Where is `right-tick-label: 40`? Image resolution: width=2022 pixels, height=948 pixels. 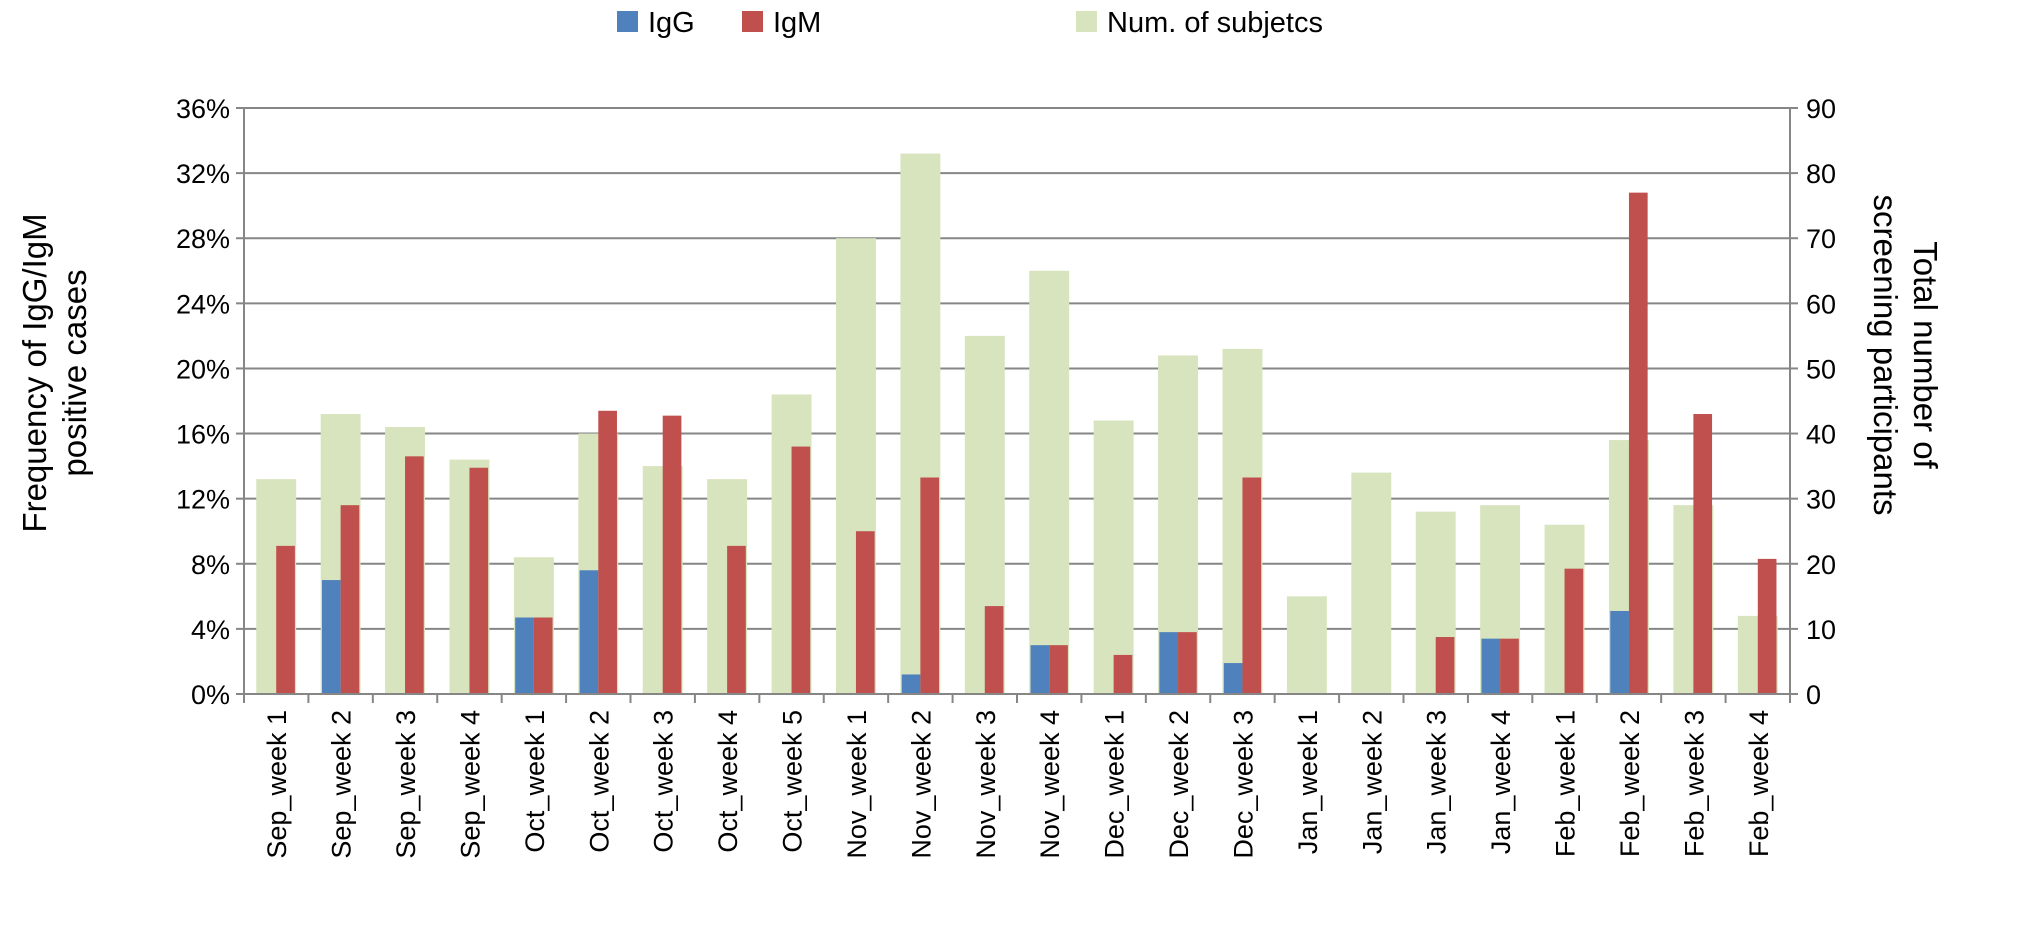
right-tick-label: 40 is located at coordinates (1821, 435).